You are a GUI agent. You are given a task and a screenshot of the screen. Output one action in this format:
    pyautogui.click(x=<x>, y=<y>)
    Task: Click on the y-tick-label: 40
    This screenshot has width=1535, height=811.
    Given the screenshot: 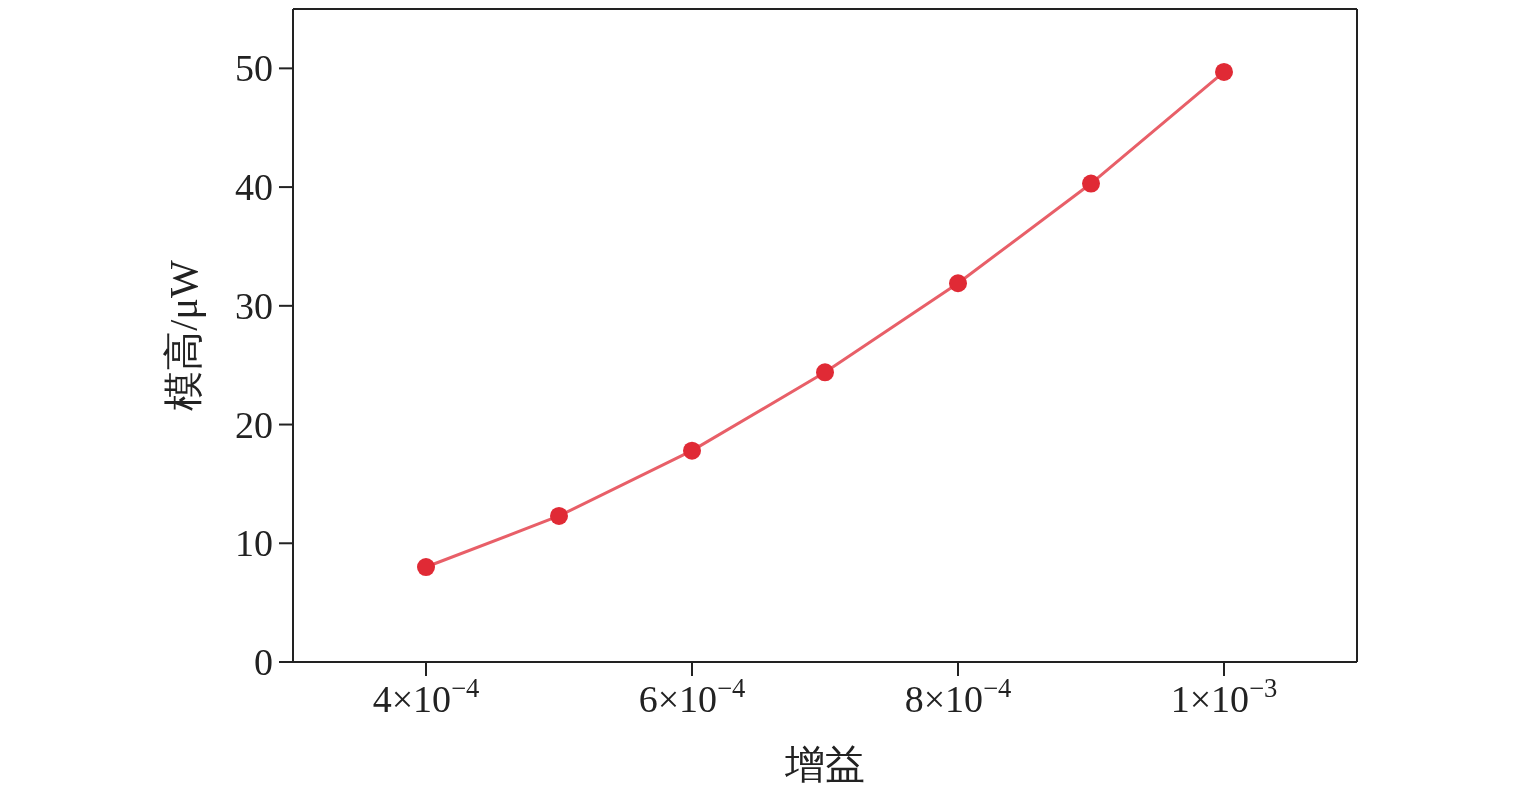 What is the action you would take?
    pyautogui.click(x=254, y=187)
    